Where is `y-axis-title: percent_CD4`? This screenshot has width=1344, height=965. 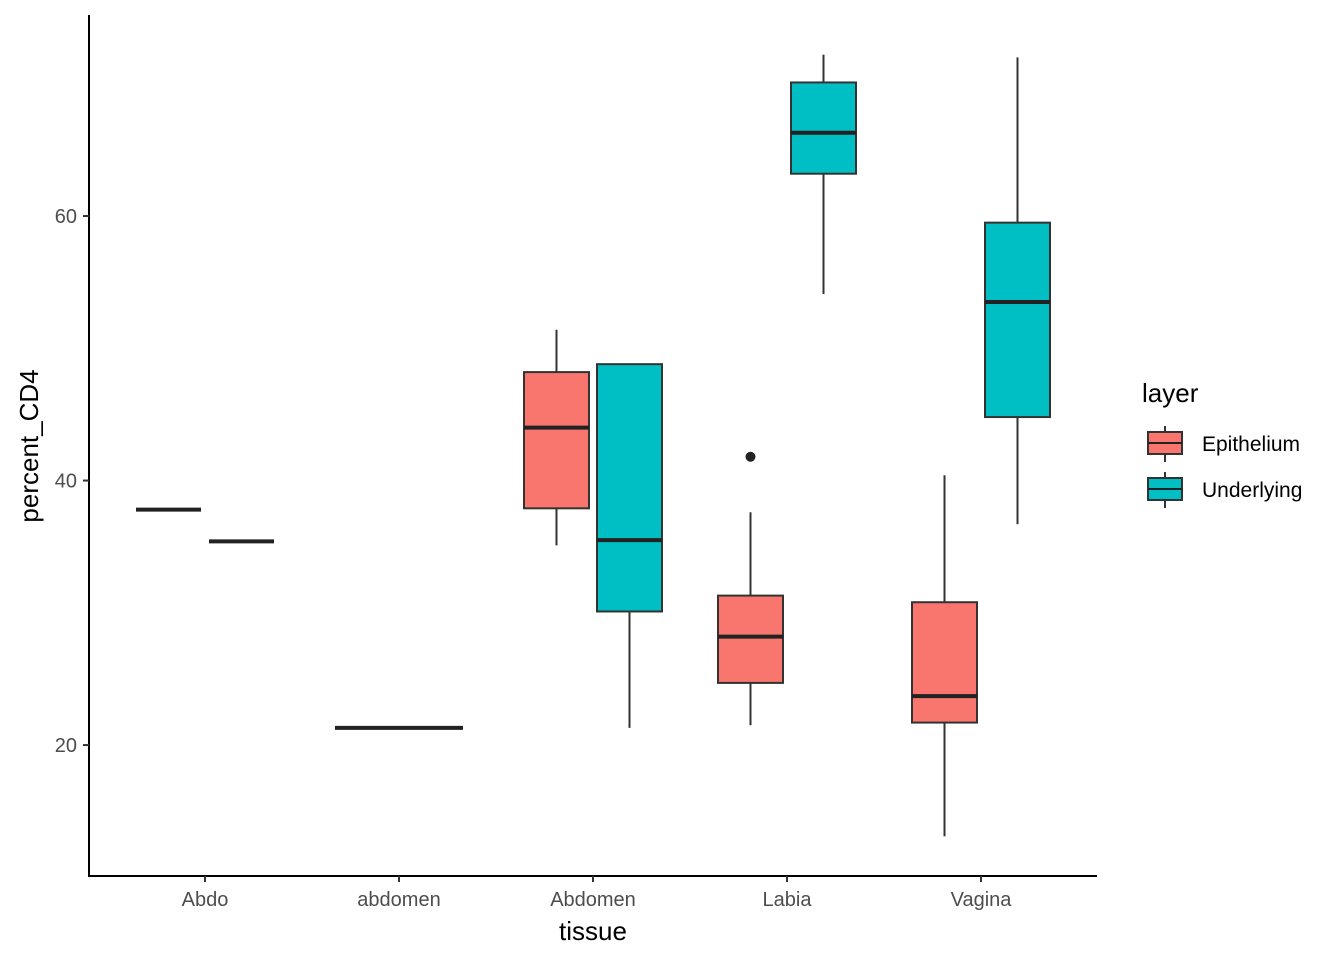 y-axis-title: percent_CD4 is located at coordinates (29, 445).